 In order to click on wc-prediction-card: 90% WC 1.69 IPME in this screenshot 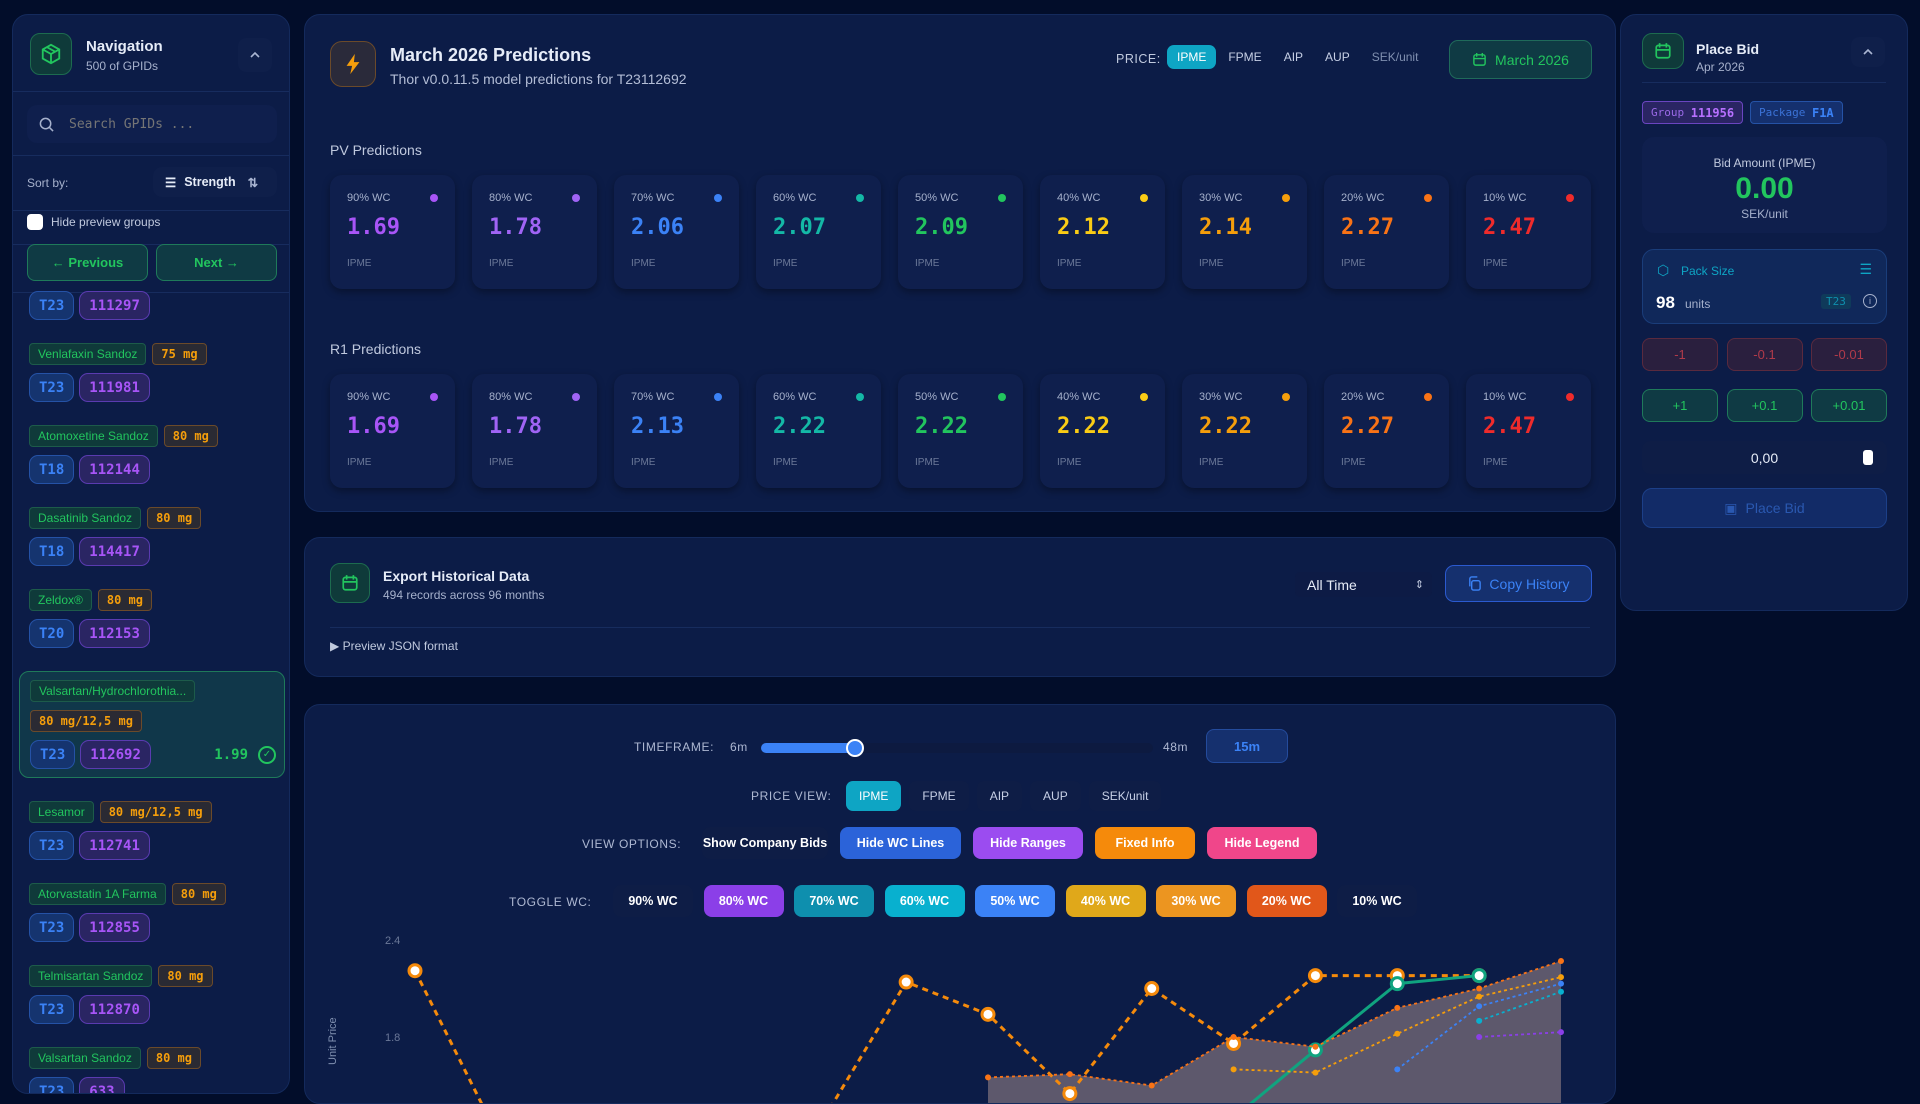, I will do `click(392, 431)`.